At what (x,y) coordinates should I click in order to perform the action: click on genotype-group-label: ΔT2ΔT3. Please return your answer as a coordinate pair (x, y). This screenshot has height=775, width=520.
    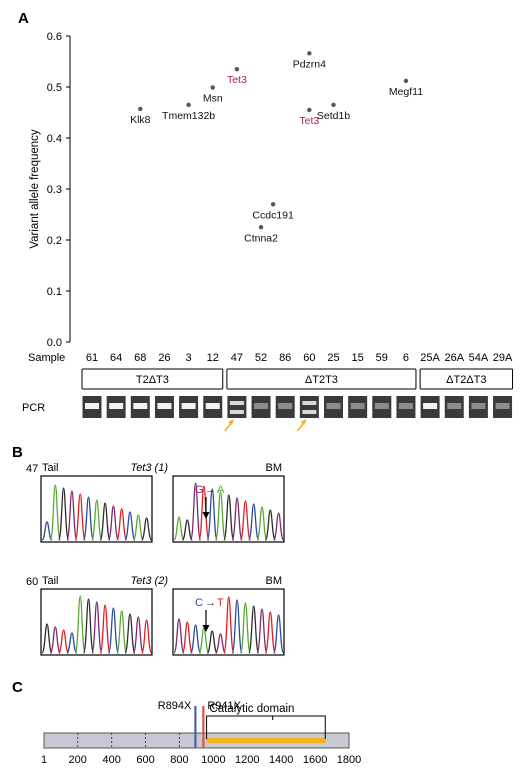
    Looking at the image, I should click on (466, 380).